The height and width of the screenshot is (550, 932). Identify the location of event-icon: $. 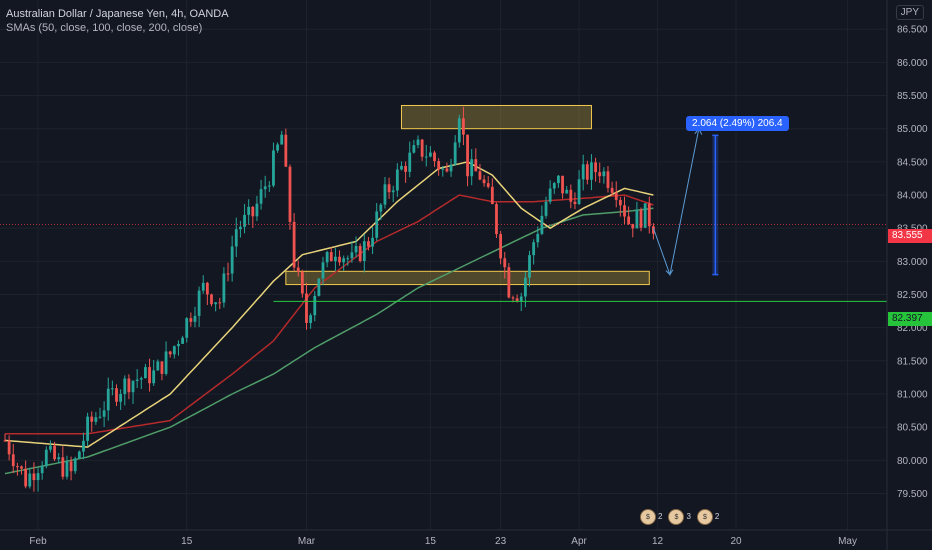
(704, 517).